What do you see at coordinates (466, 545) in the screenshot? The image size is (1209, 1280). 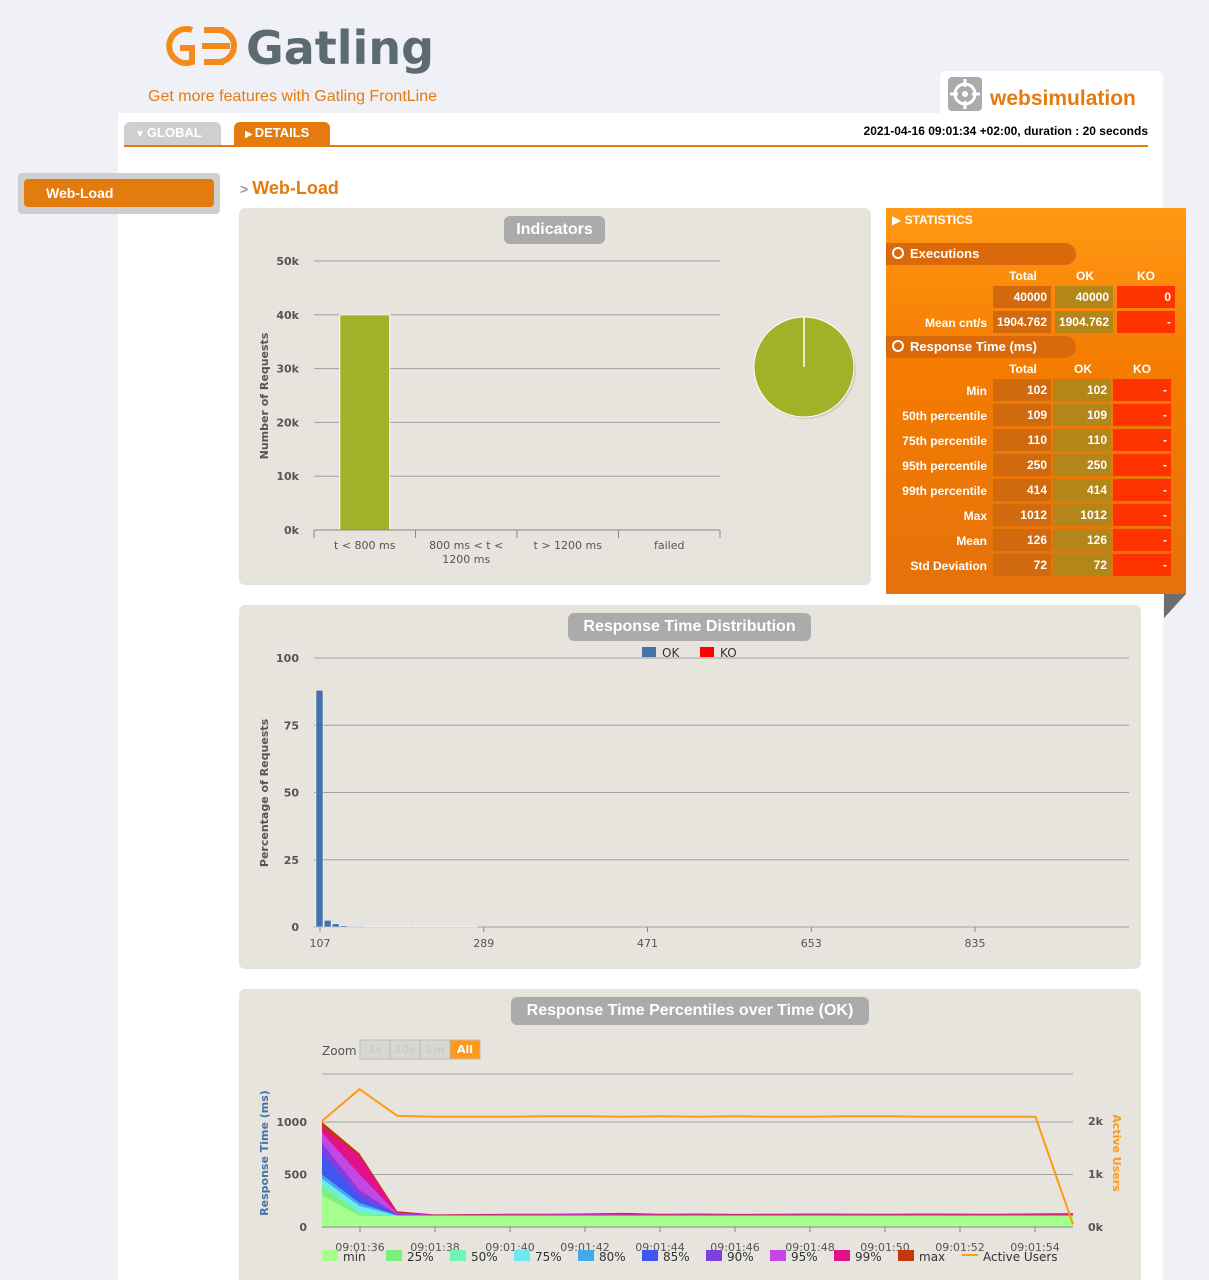 I see `indicators-category-label: 800 ms < t <` at bounding box center [466, 545].